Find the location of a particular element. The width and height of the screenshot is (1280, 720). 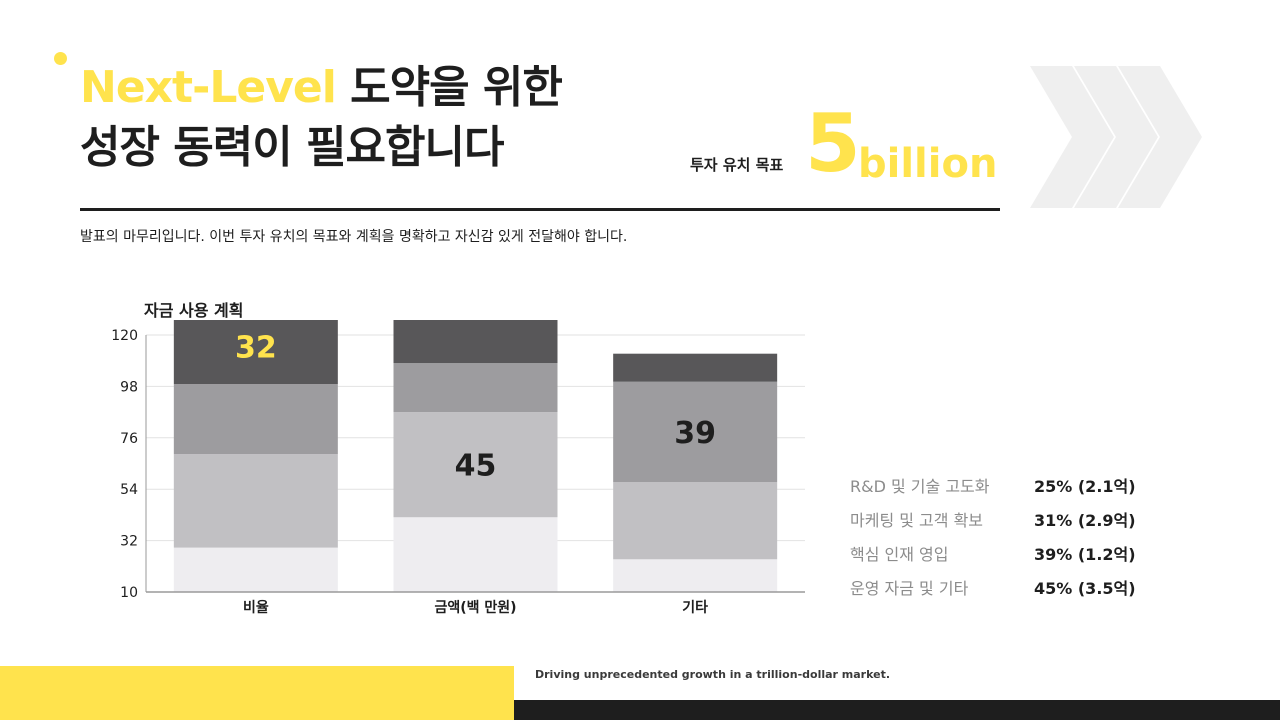

goal-number: 5 is located at coordinates (833, 143).